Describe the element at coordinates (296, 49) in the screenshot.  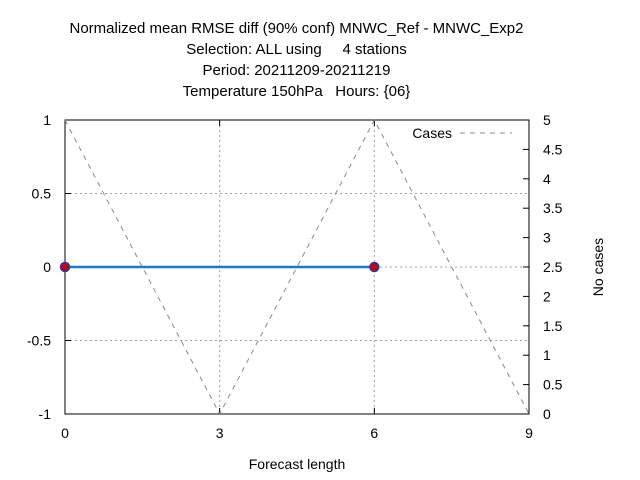
I see `chart-title-line-2: Selection: ALL using 4 stations` at that location.